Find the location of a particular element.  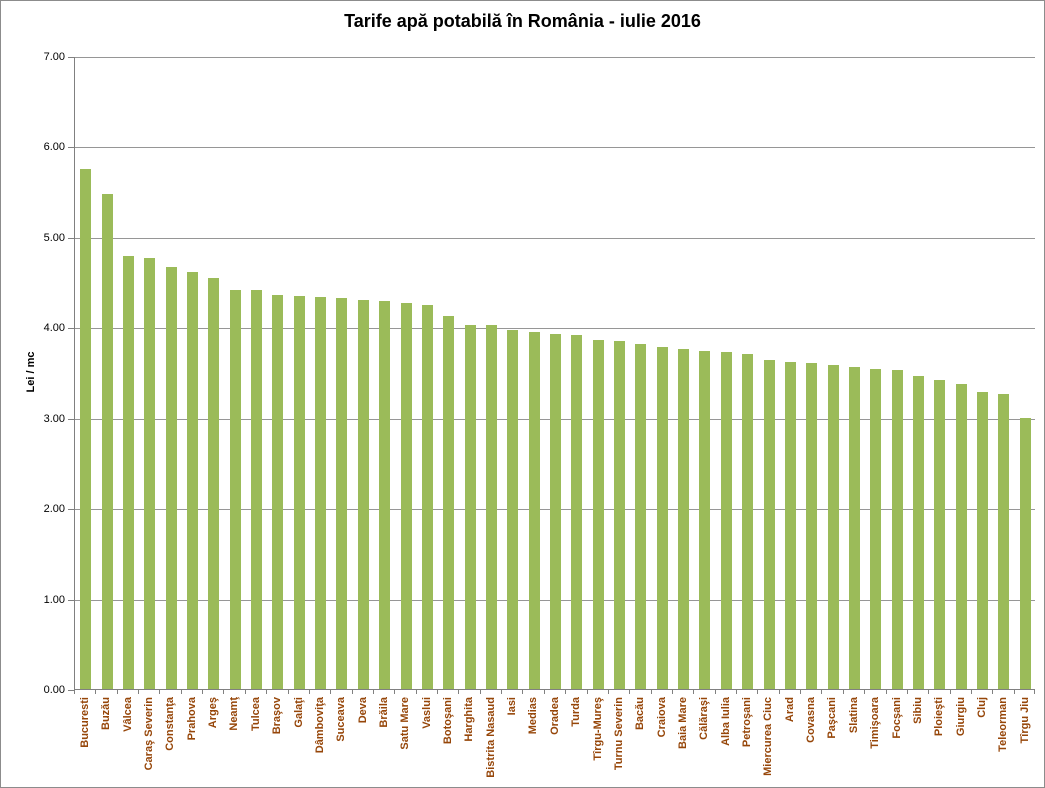

y-tick-label: 0.00 is located at coordinates (54, 690).